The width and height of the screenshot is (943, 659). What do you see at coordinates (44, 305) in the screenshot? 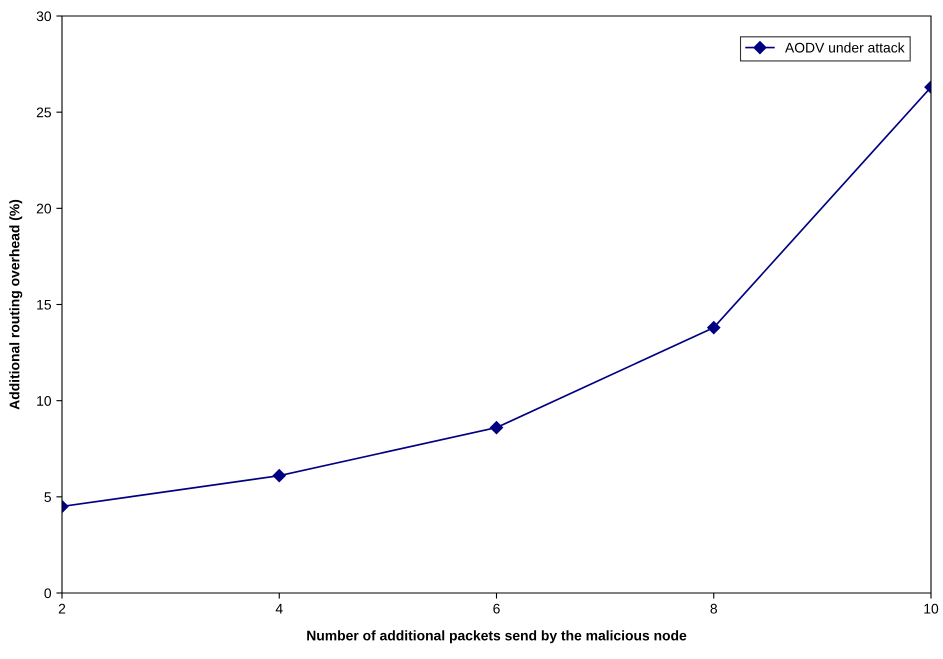
I see `y-tick-label: 15` at bounding box center [44, 305].